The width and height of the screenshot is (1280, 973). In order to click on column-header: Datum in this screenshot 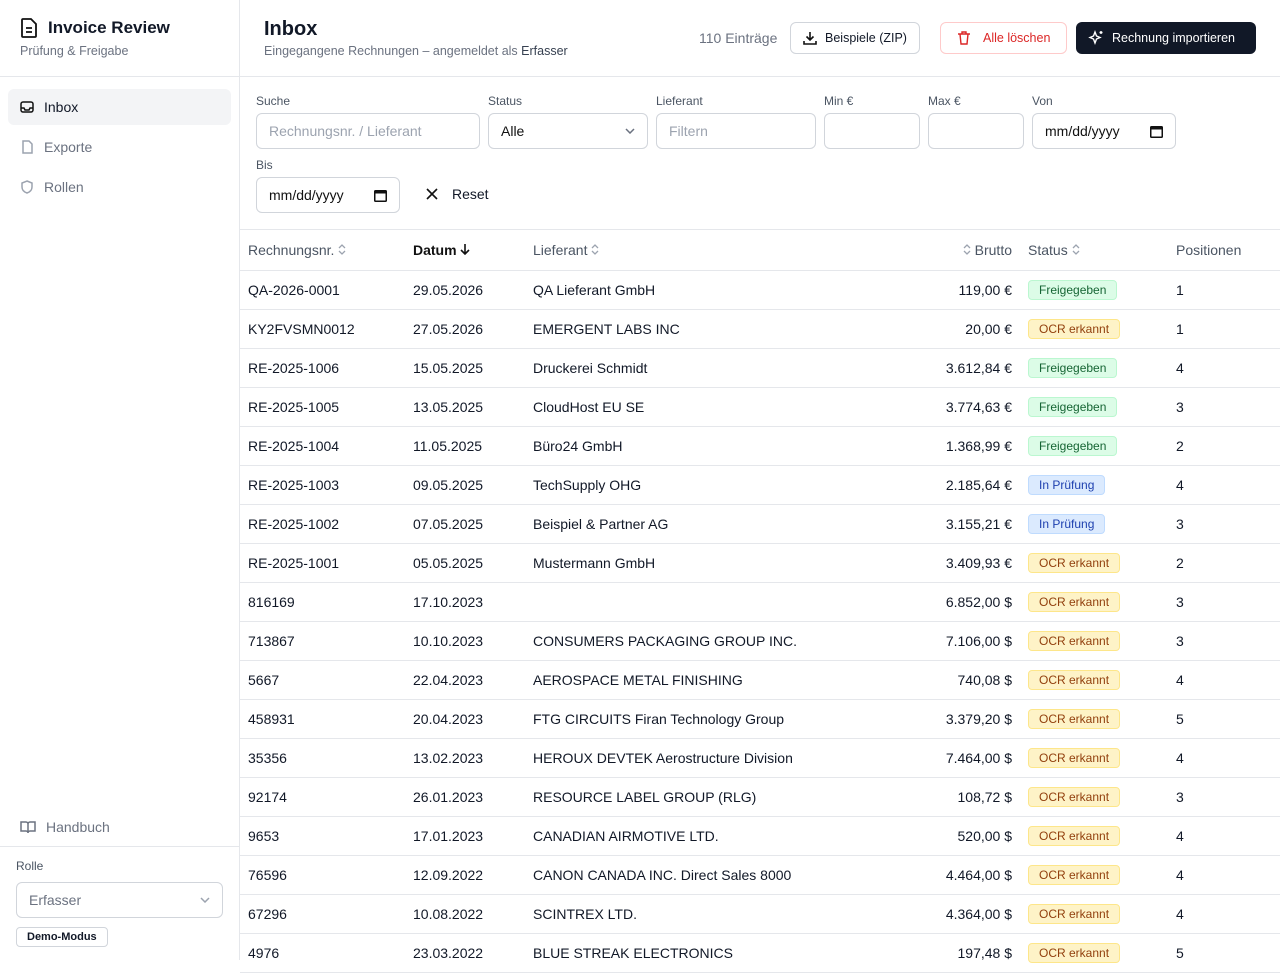, I will do `click(465, 250)`.